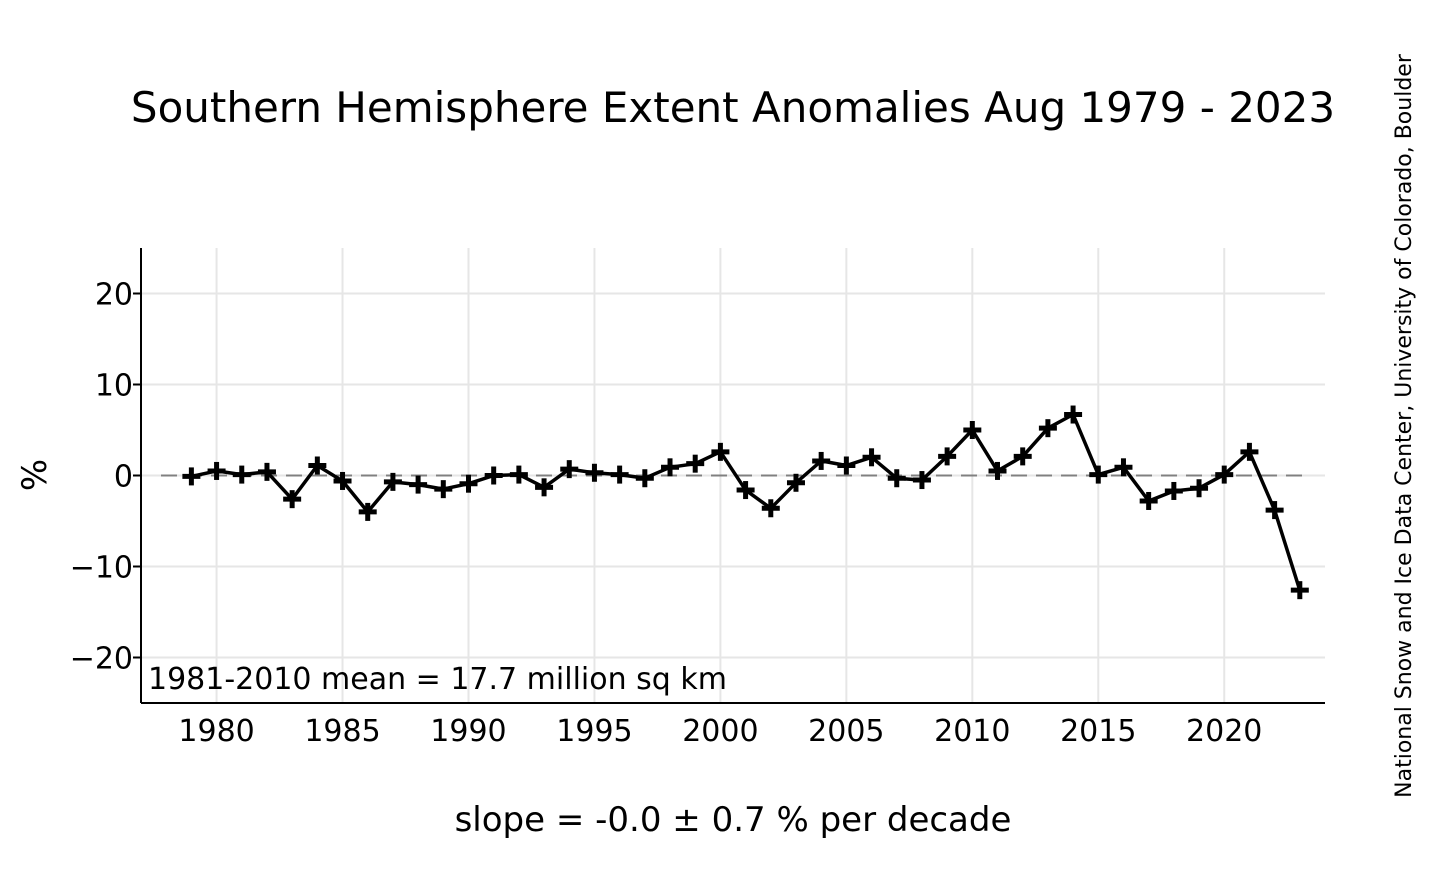 This screenshot has width=1456, height=883. Describe the element at coordinates (123, 477) in the screenshot. I see `y-tick-label: 0` at that location.